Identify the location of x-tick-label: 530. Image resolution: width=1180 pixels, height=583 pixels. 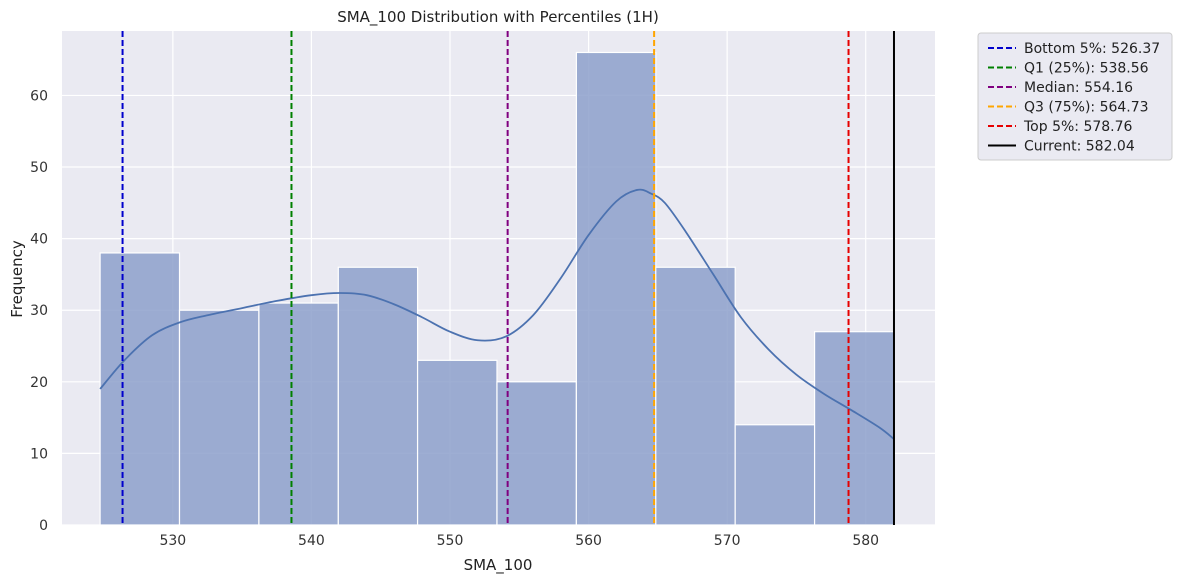
(172, 541).